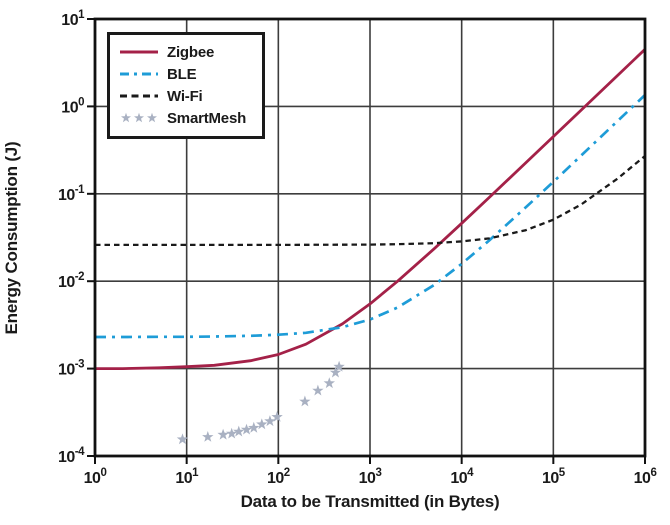 The image size is (670, 525). I want to click on legend: Zigbee BLE Wi-Fi SmartMesh, so click(186, 85).